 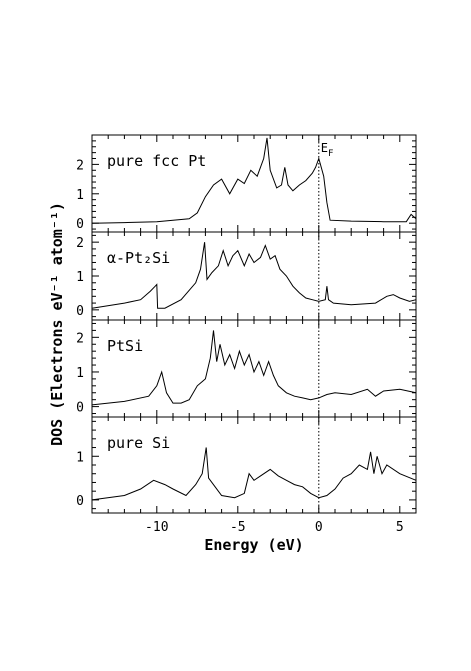 What do you see at coordinates (319, 527) in the screenshot?
I see `x-tick-label: 0` at bounding box center [319, 527].